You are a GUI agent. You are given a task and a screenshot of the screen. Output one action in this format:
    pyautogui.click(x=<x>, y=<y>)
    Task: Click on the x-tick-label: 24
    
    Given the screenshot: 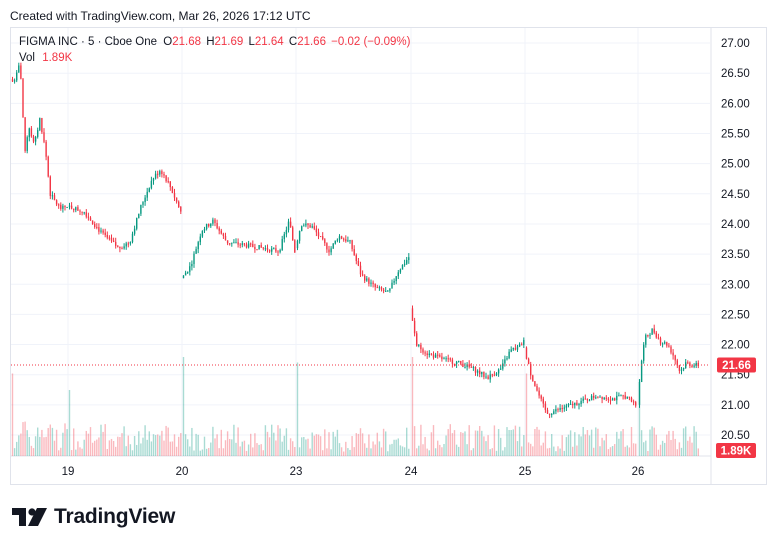 What is the action you would take?
    pyautogui.click(x=411, y=472)
    